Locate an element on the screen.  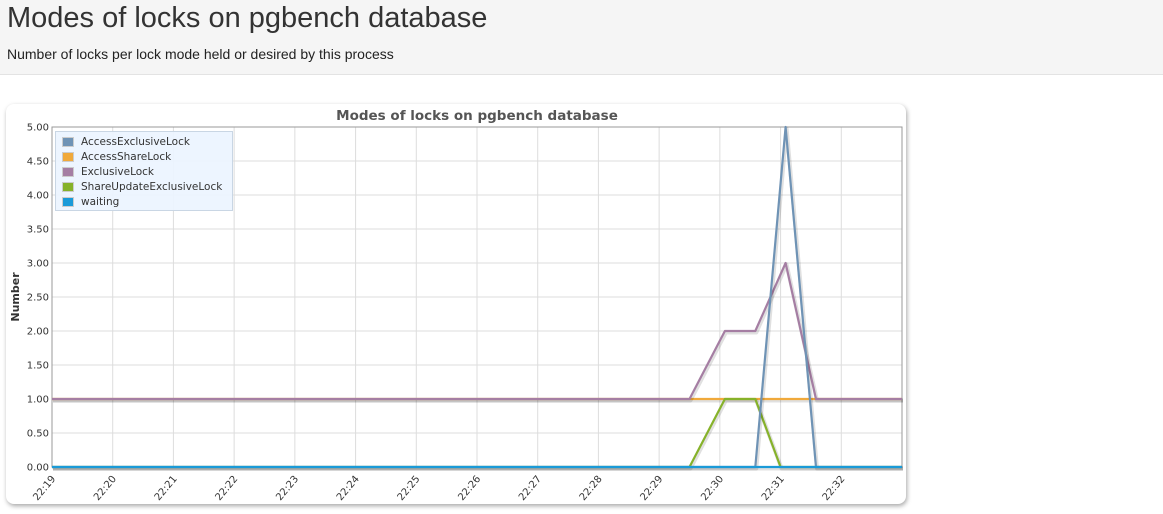
y-tick-label: 2.50 is located at coordinates (38, 298).